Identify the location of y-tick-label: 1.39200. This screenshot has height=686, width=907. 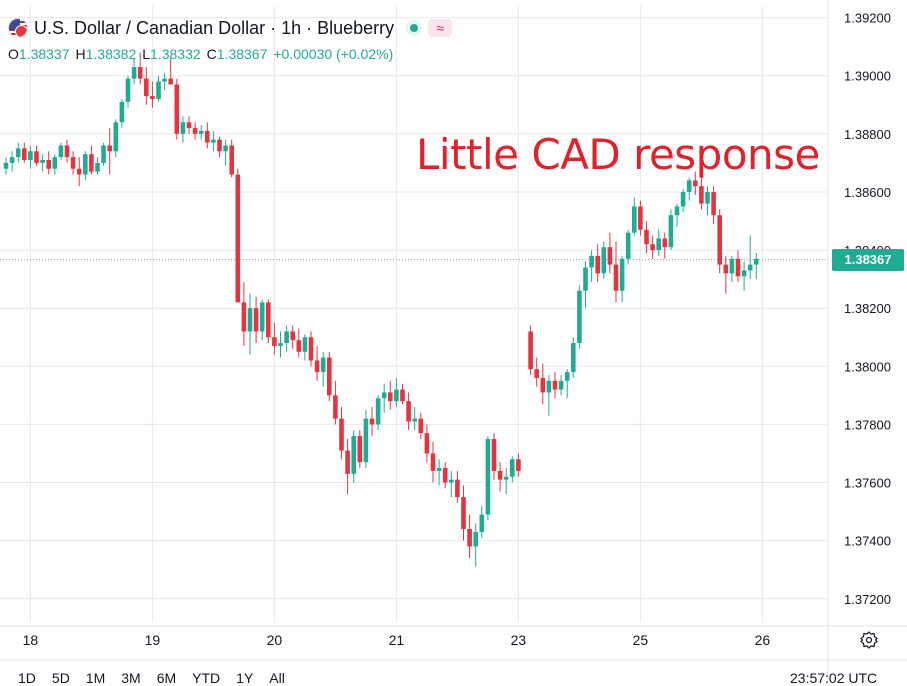
(867, 18).